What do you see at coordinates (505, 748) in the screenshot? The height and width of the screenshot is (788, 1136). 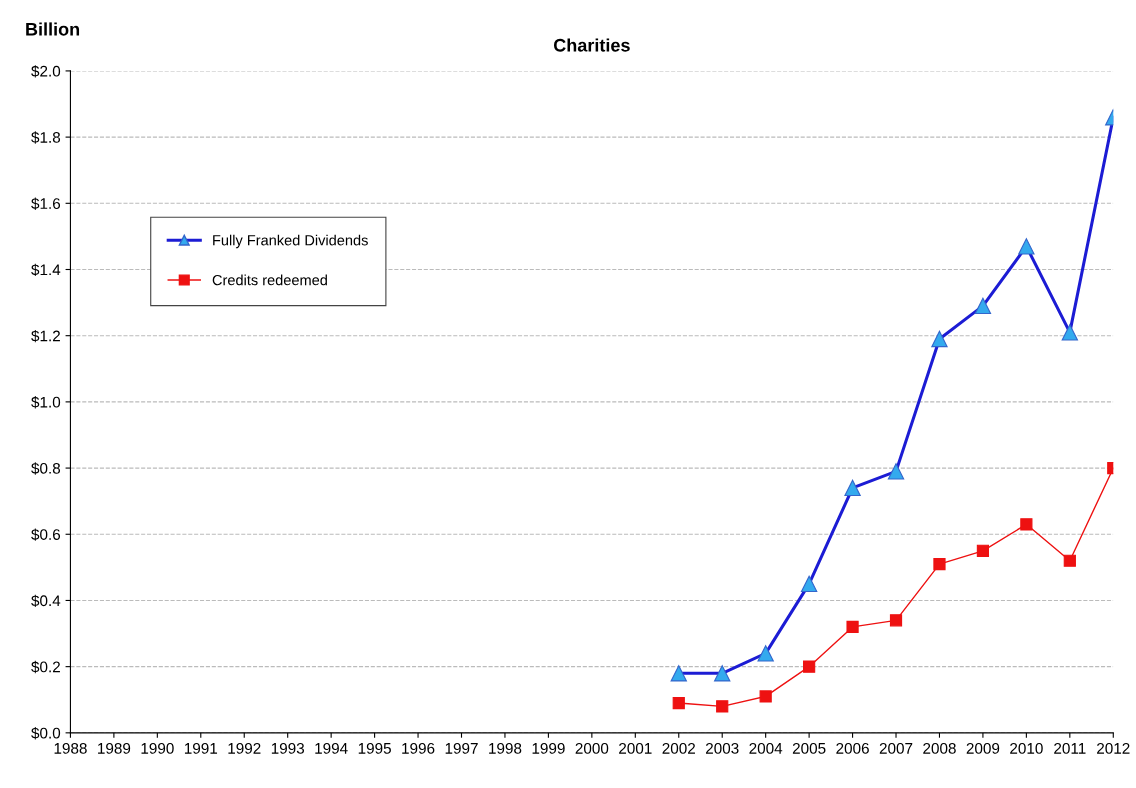 I see `x-tick-label: 1998` at bounding box center [505, 748].